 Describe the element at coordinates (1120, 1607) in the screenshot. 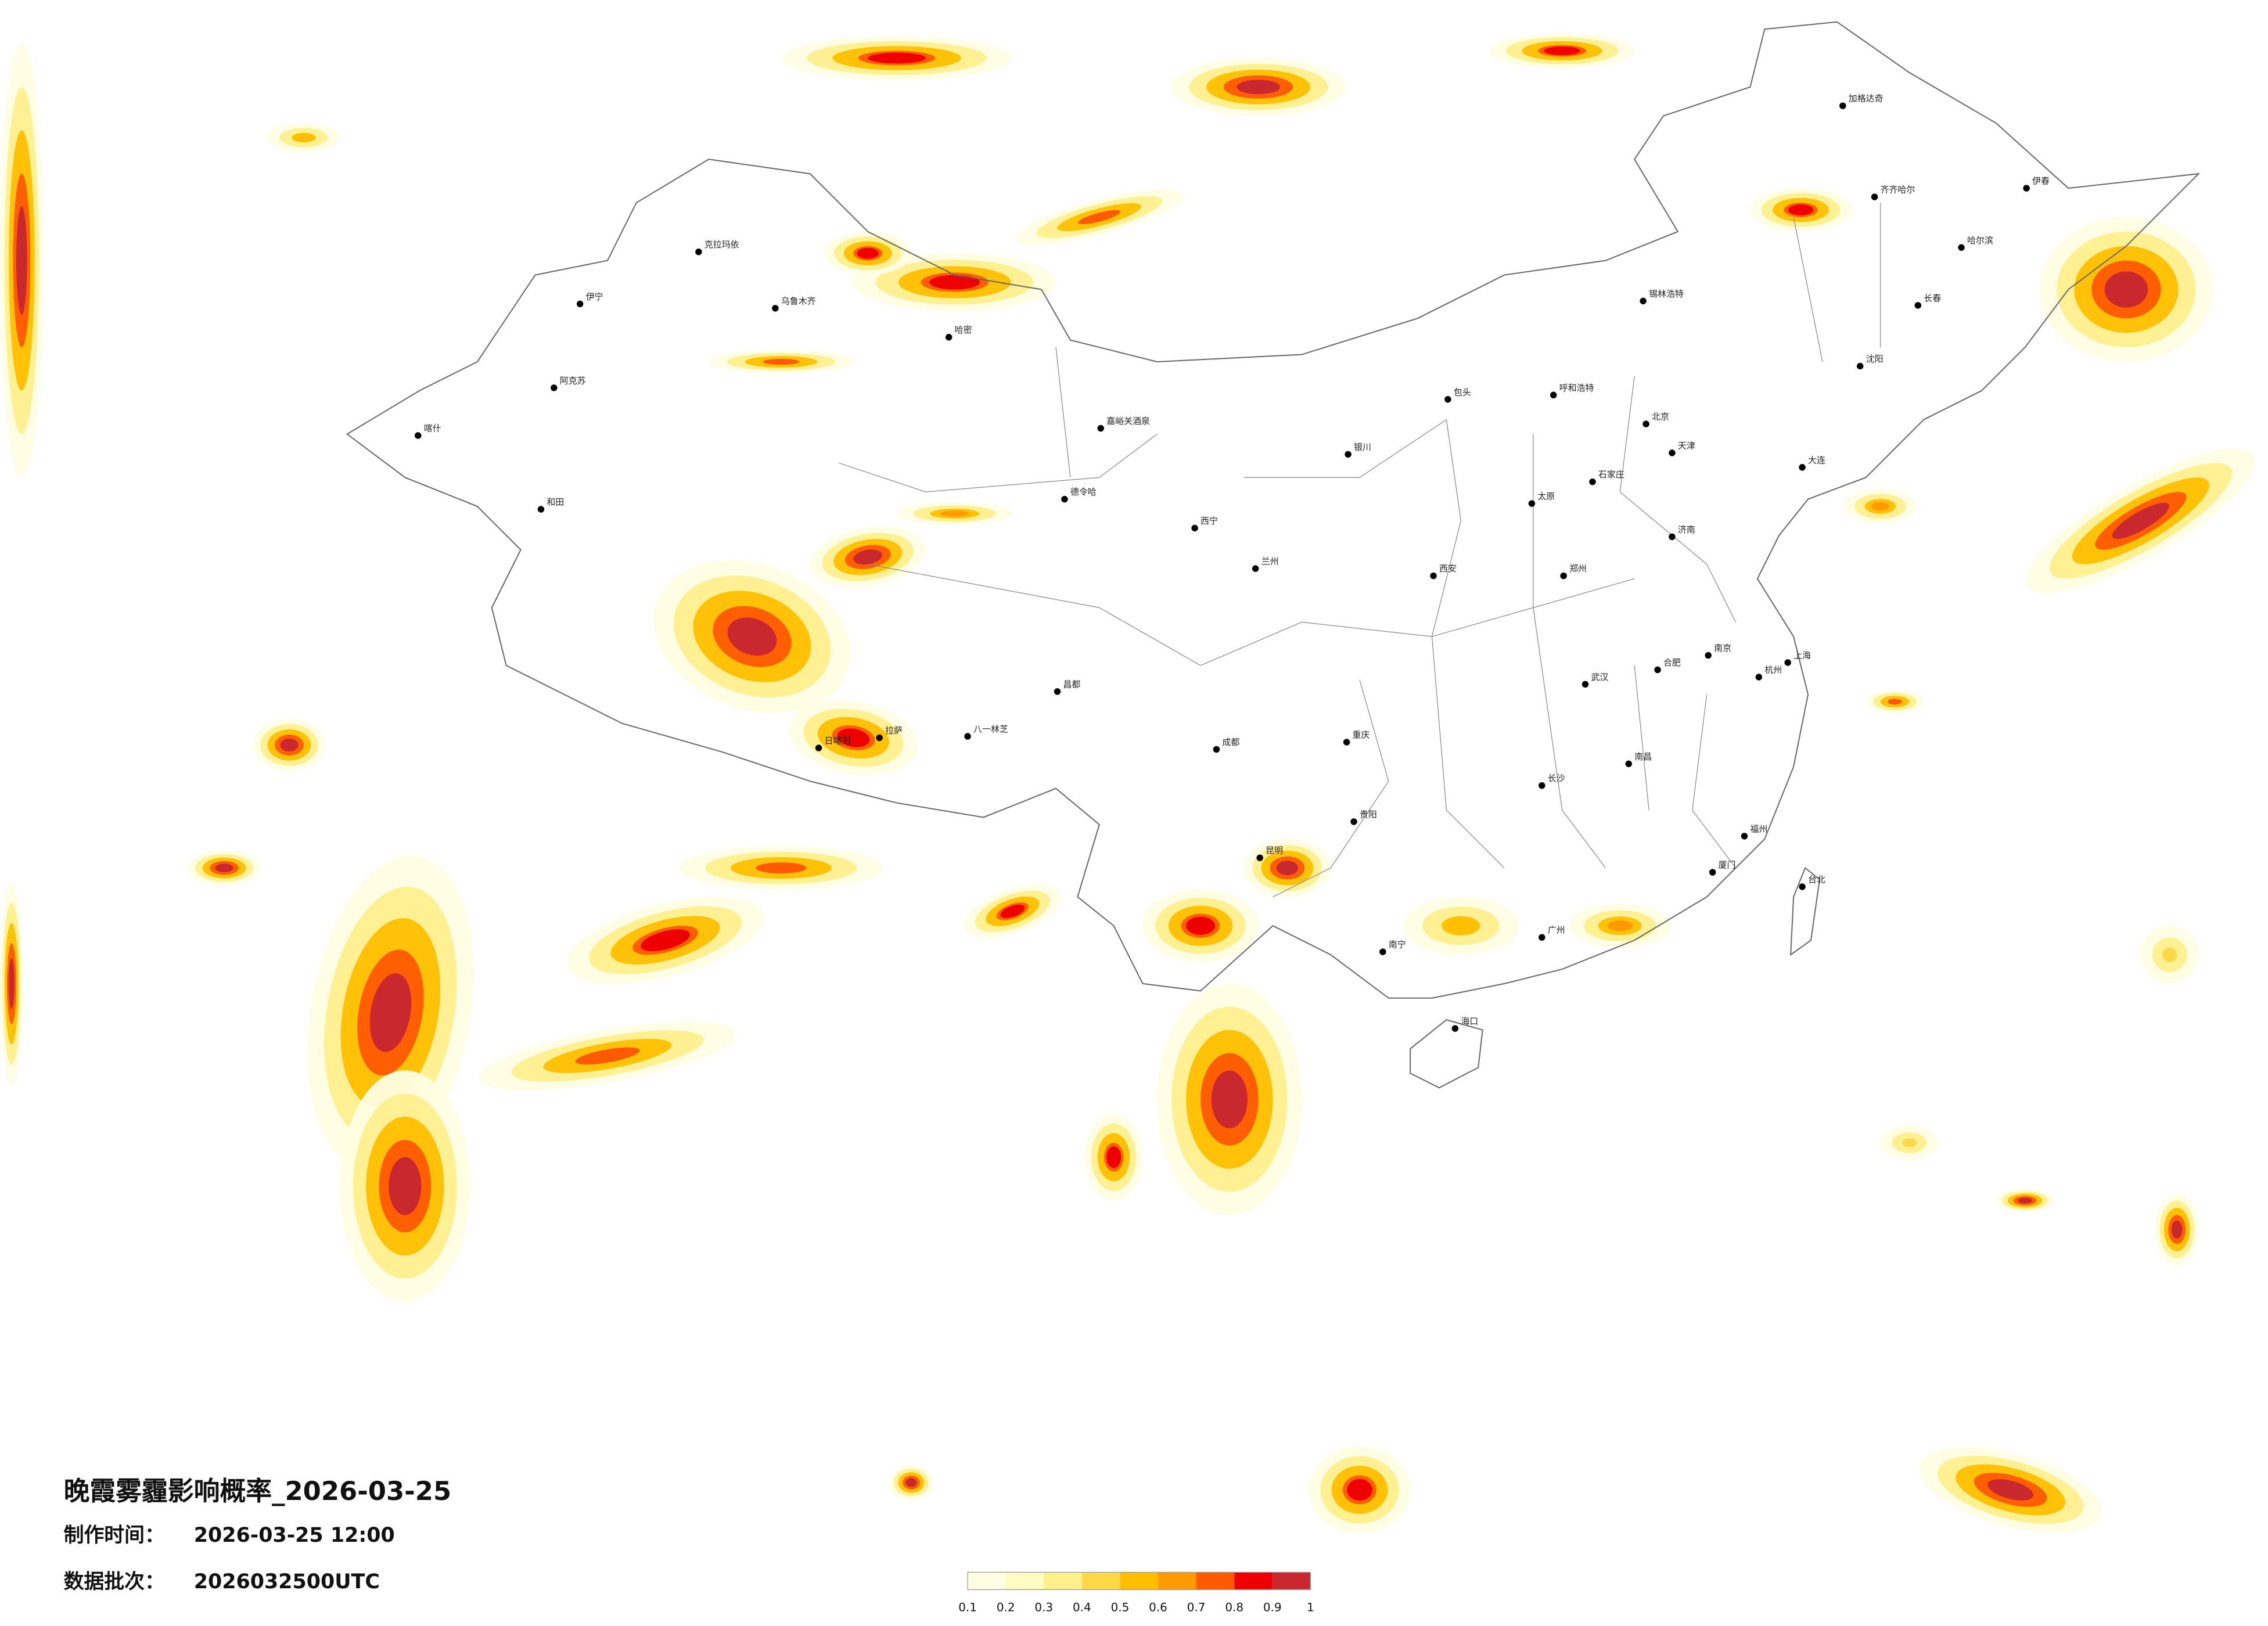

I see `colorbar-tick-label: 0.5` at that location.